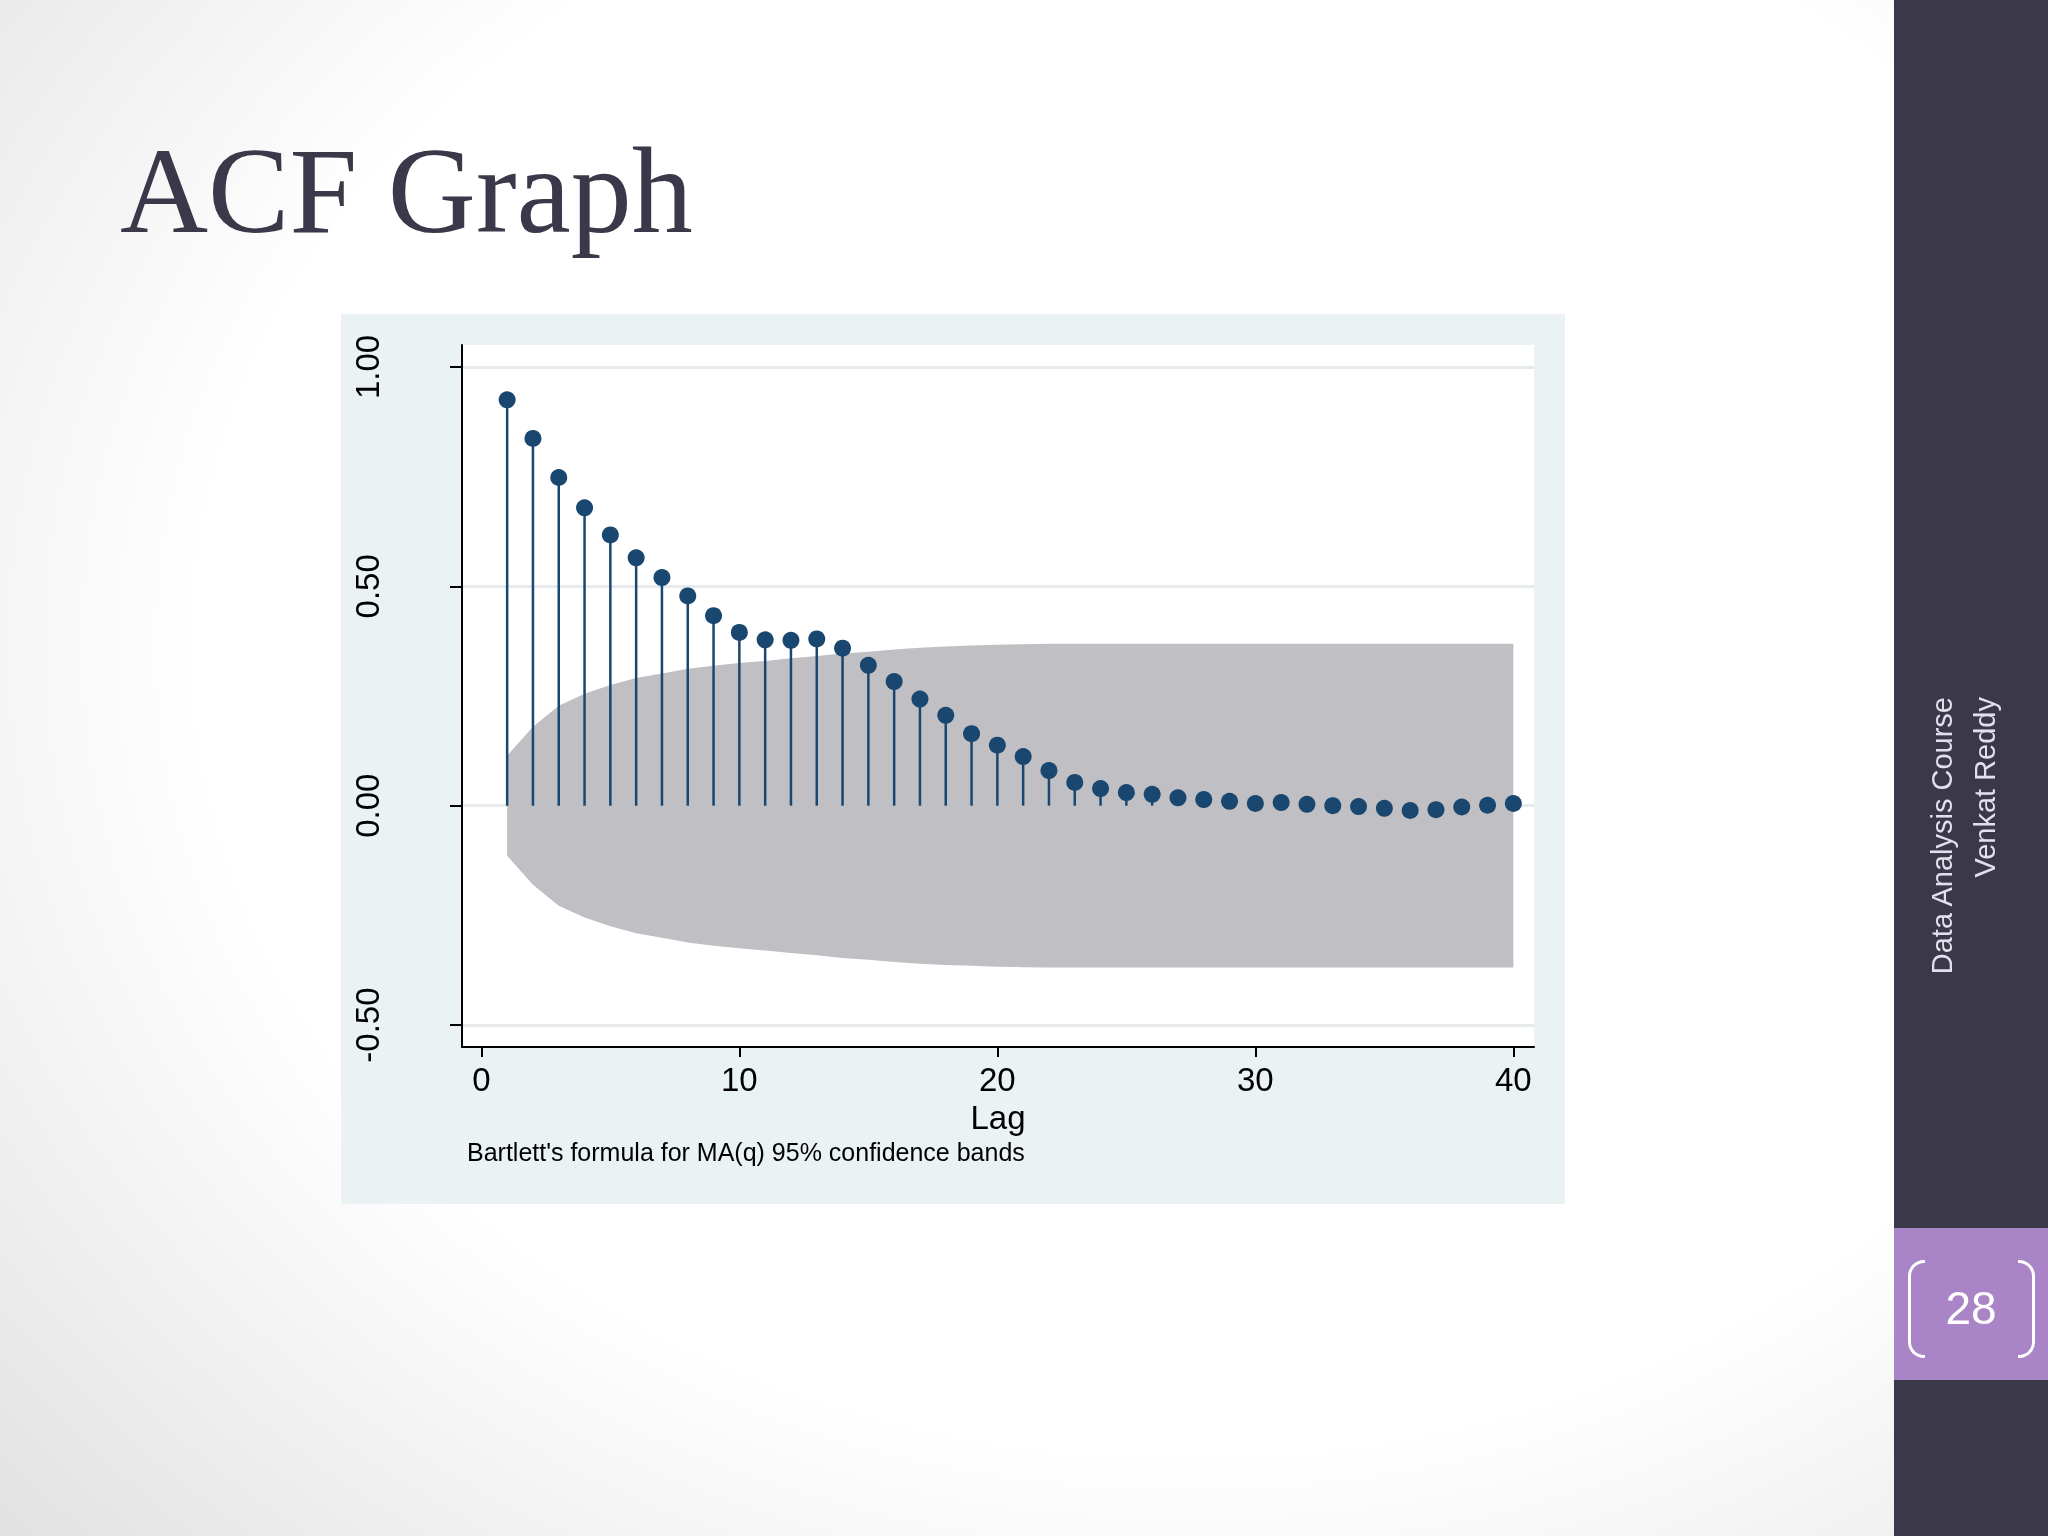 The height and width of the screenshot is (1536, 2048). What do you see at coordinates (367, 1025) in the screenshot?
I see `y-tick-label: -0.50` at bounding box center [367, 1025].